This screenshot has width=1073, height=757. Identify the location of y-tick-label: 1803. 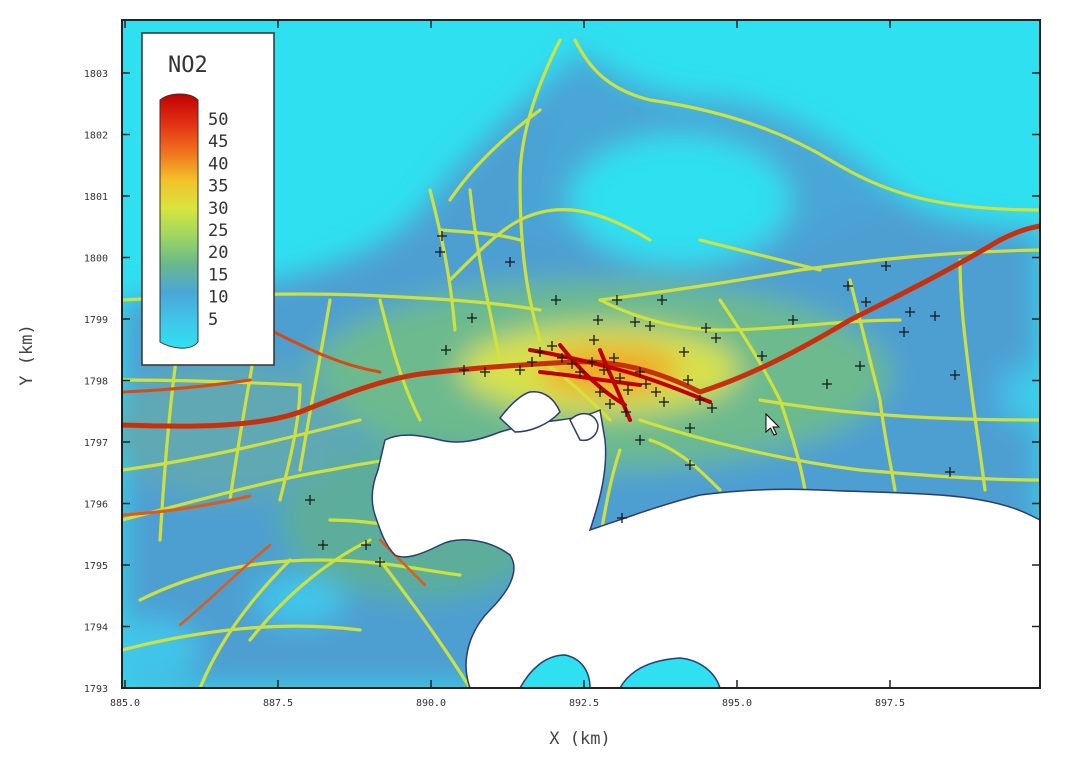
(96, 74).